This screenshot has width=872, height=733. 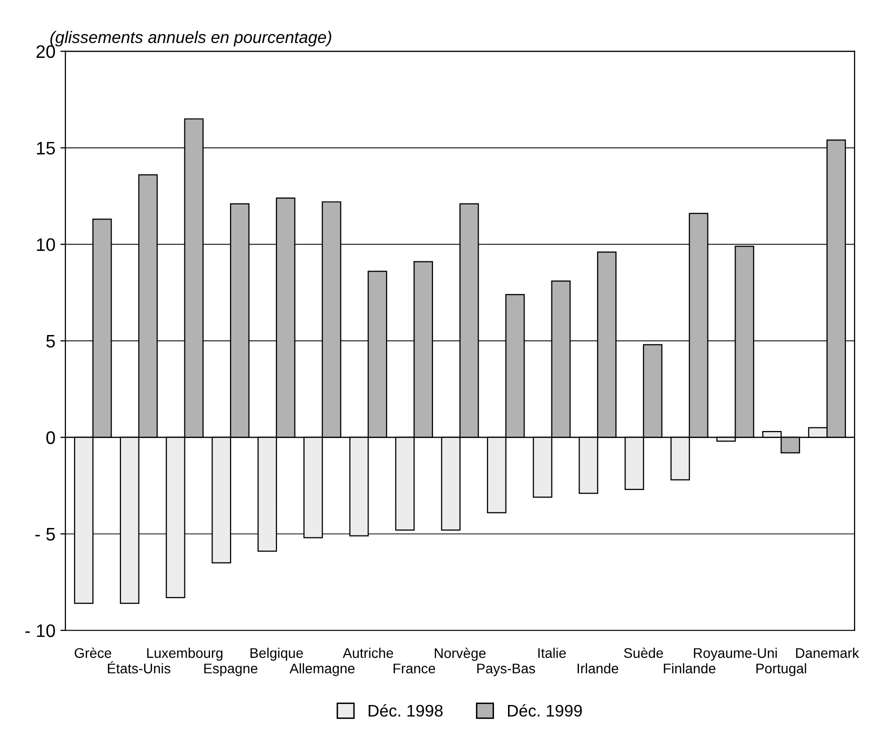 I want to click on x-tick-label: Royaume-Uni, so click(x=735, y=654).